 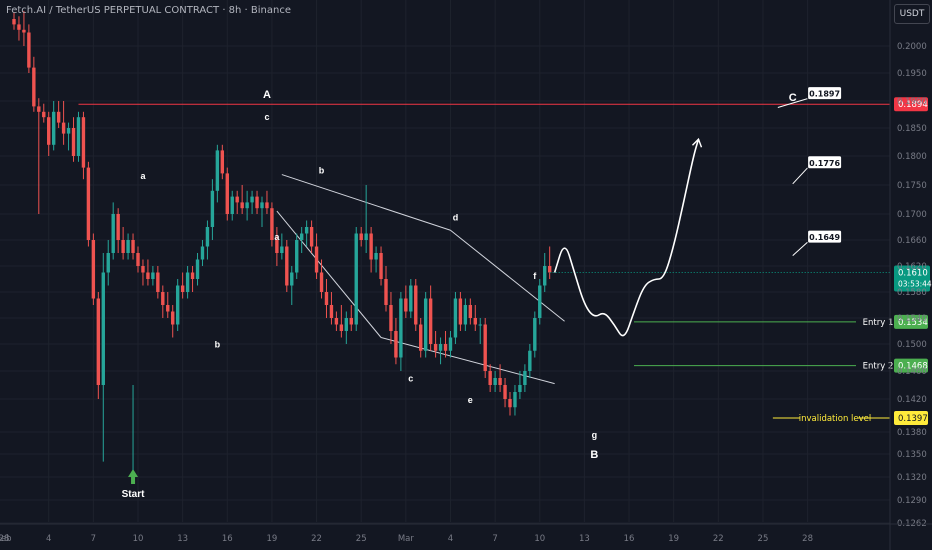 What do you see at coordinates (912, 74) in the screenshot?
I see `y-tick-label: 0.1950` at bounding box center [912, 74].